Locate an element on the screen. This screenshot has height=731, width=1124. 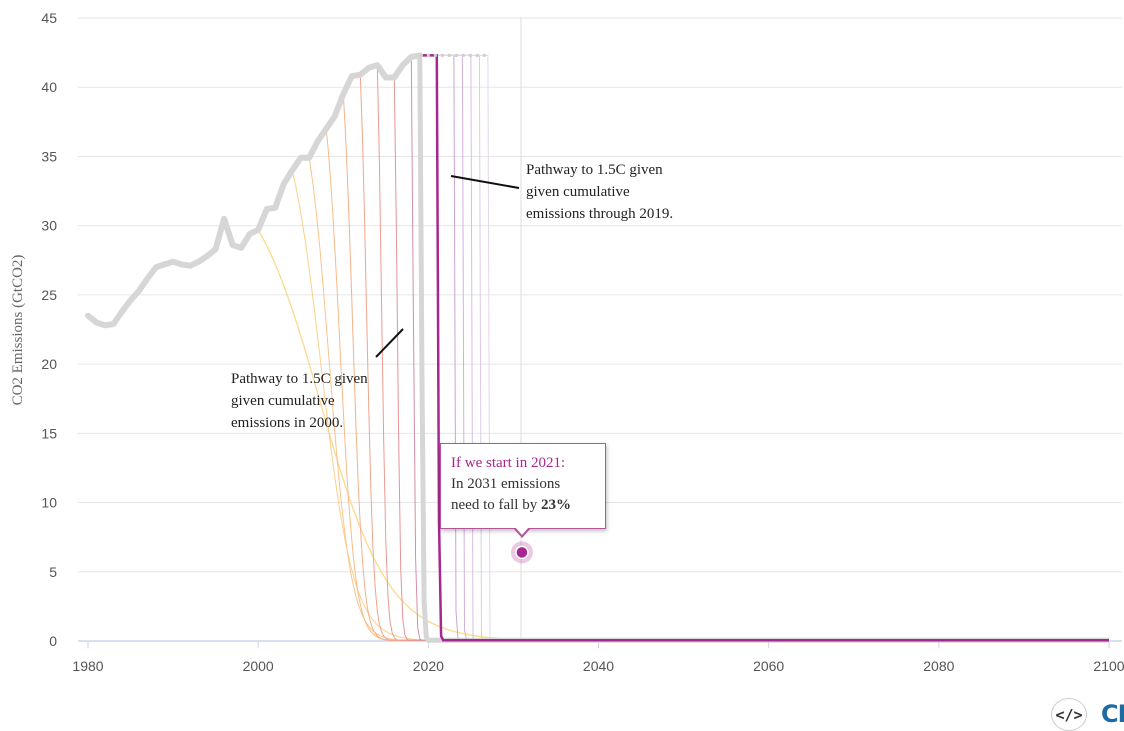
x-tick-label: 2080 is located at coordinates (938, 666).